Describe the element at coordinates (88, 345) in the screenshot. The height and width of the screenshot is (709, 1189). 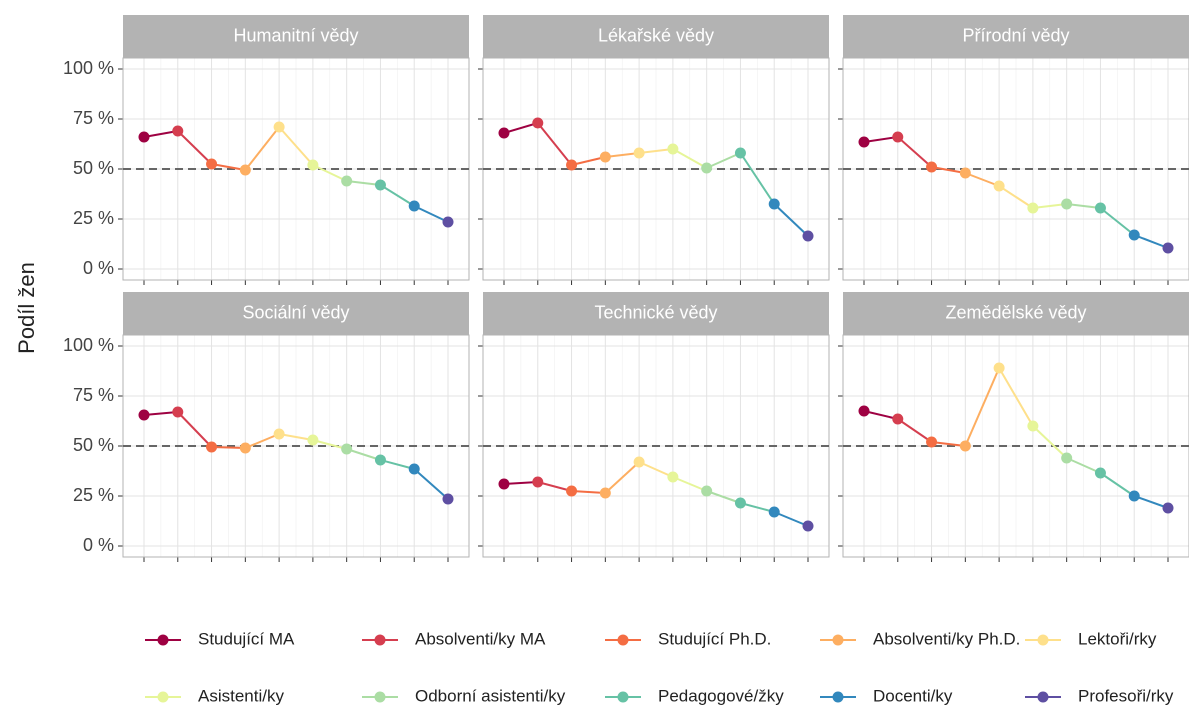
I see `y-tick-label: 100 %` at that location.